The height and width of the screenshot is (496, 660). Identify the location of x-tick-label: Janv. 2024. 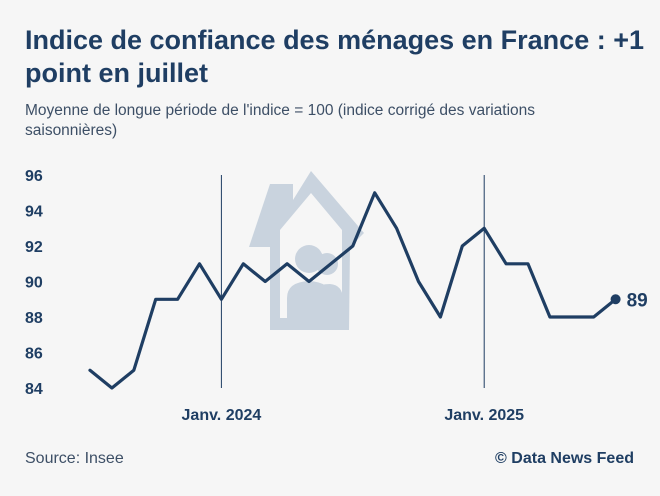
(222, 415).